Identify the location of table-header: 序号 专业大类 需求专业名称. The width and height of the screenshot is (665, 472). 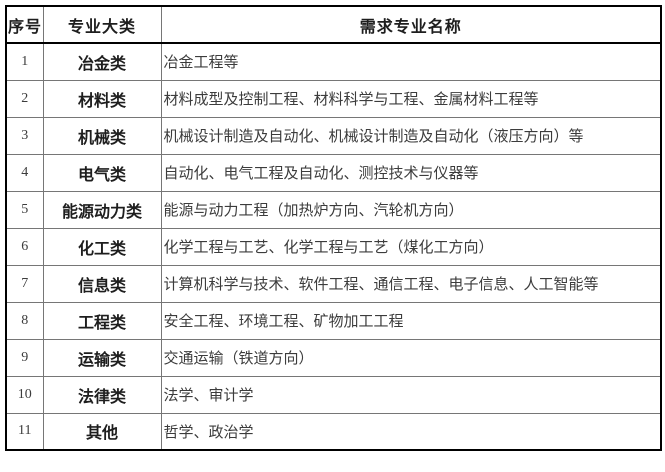
(333, 24).